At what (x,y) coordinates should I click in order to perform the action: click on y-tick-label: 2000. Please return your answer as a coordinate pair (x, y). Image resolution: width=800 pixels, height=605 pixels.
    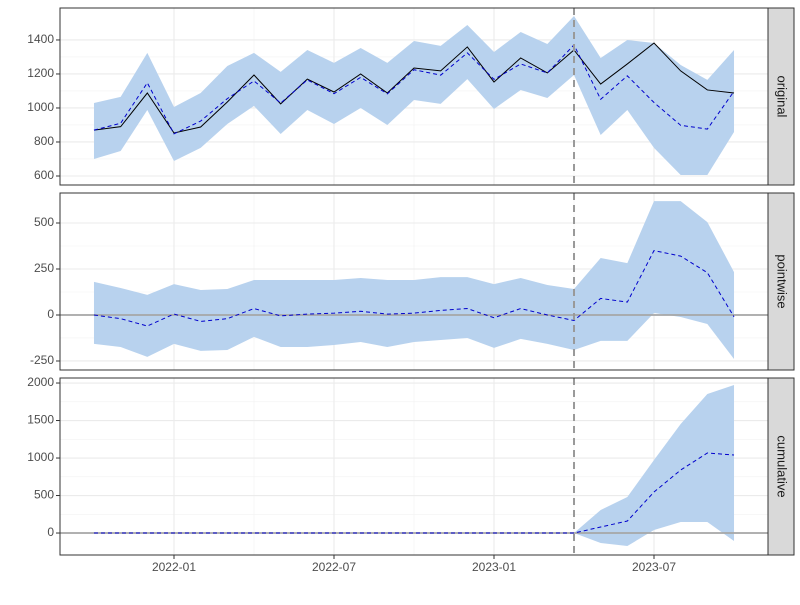
    Looking at the image, I should click on (40, 382).